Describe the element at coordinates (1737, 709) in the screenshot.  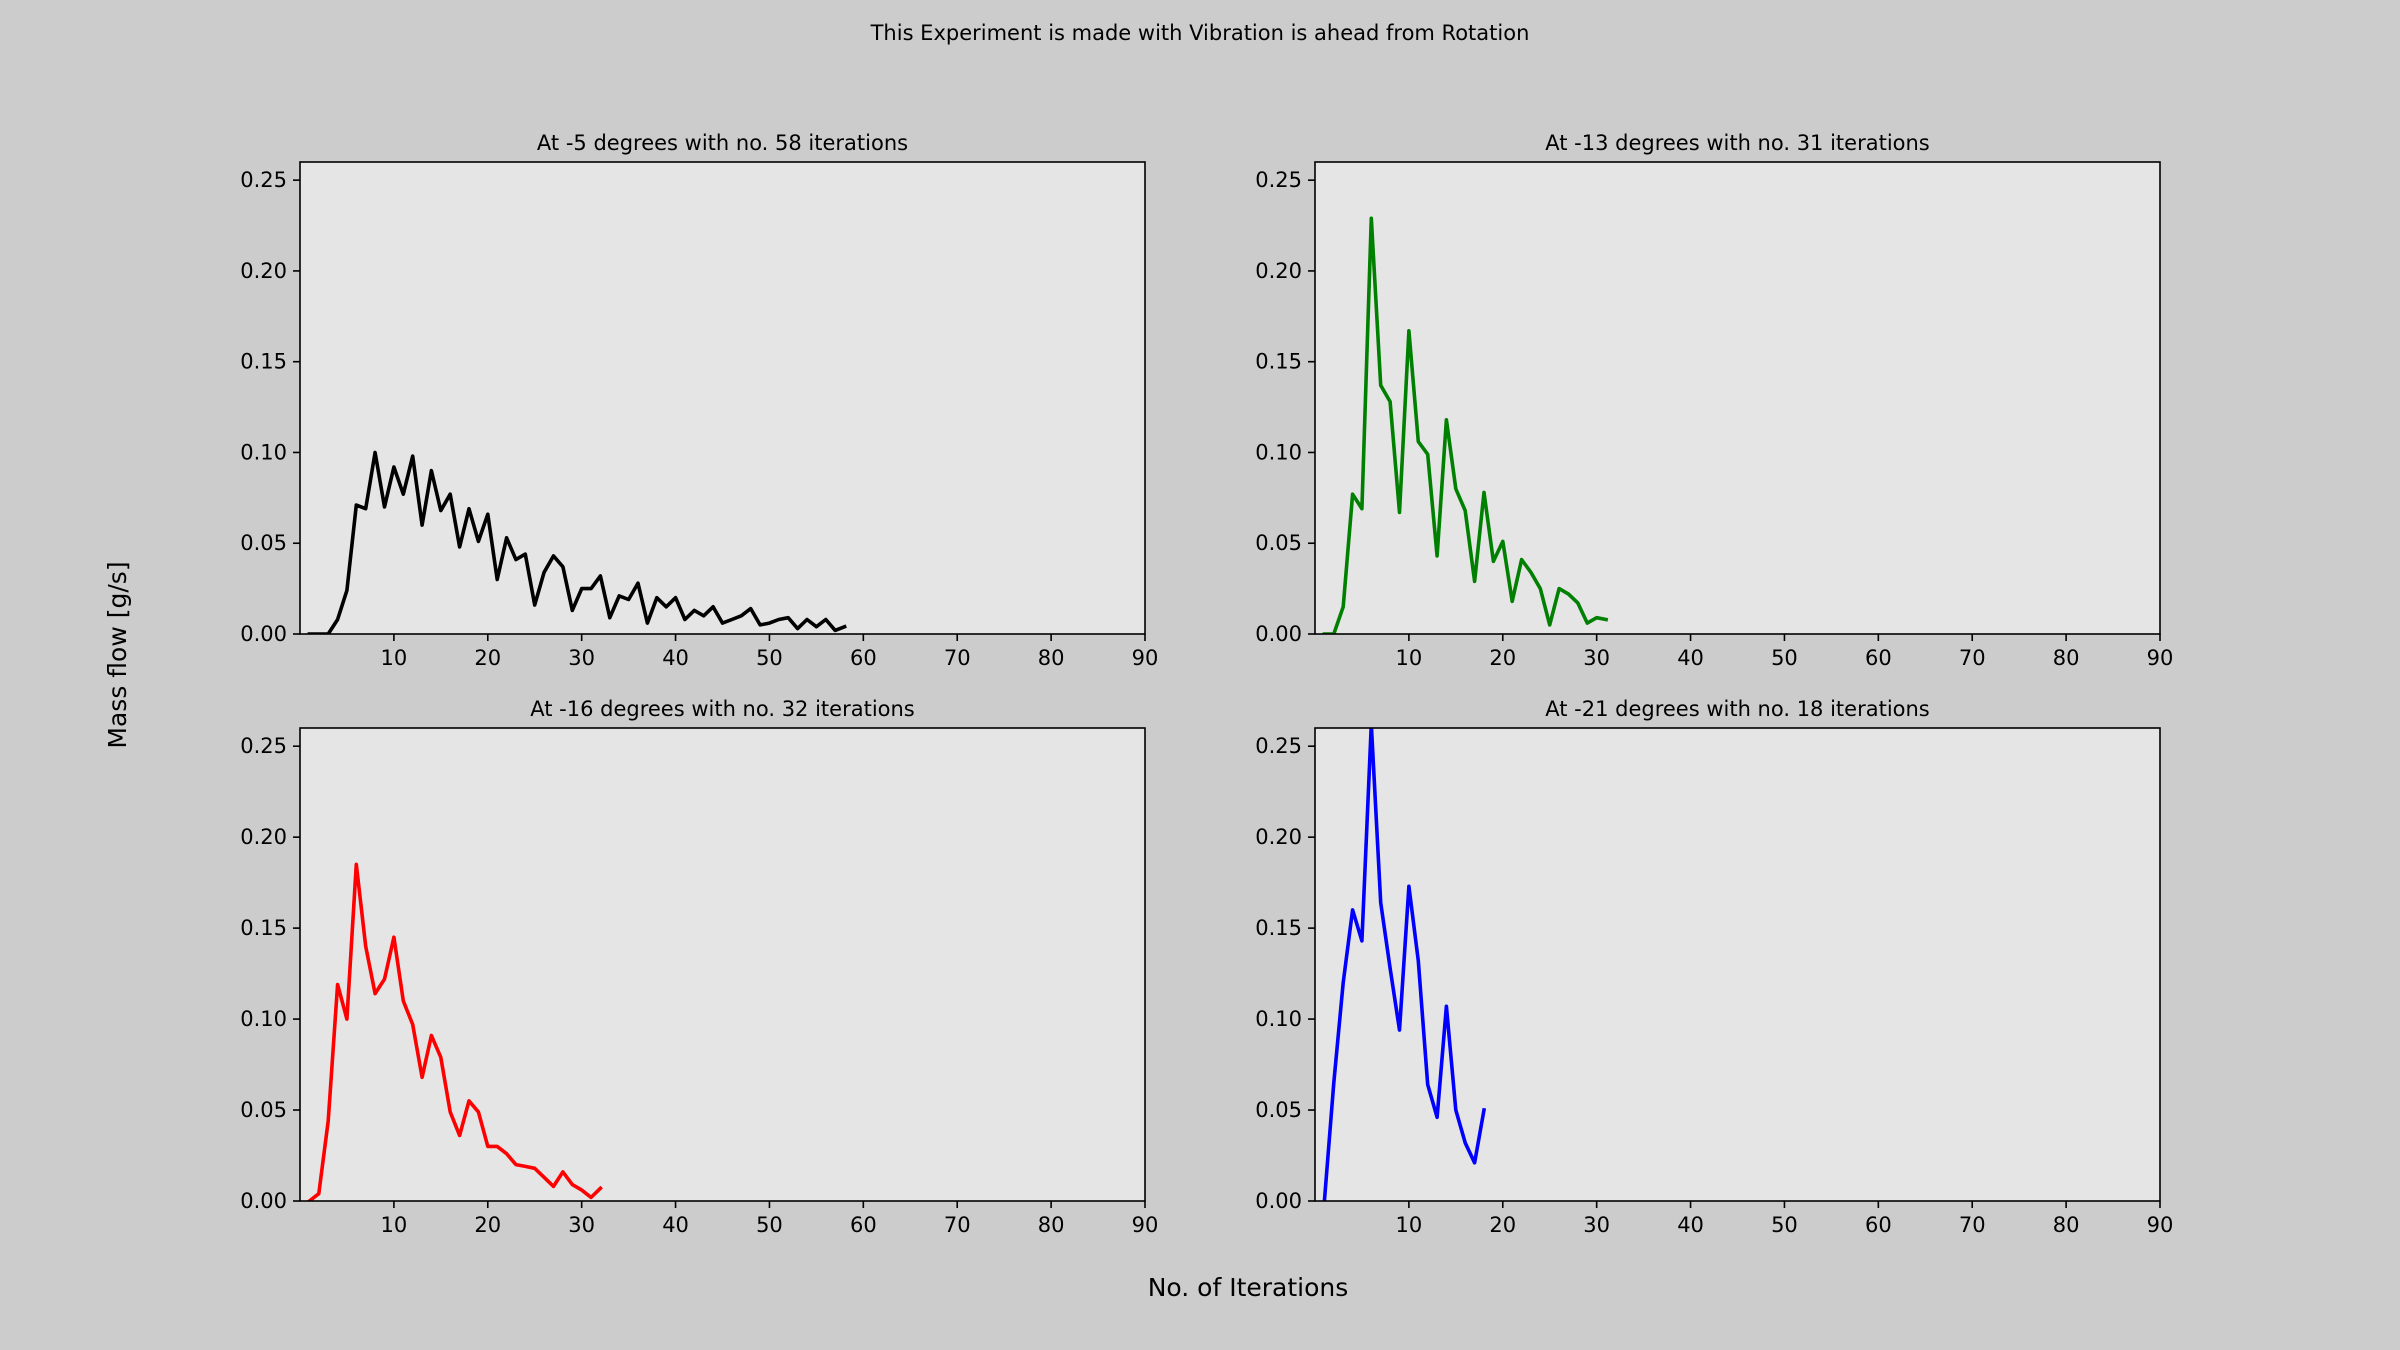
I see `subplot-title: At -21 degrees with no. 18 iterations` at that location.